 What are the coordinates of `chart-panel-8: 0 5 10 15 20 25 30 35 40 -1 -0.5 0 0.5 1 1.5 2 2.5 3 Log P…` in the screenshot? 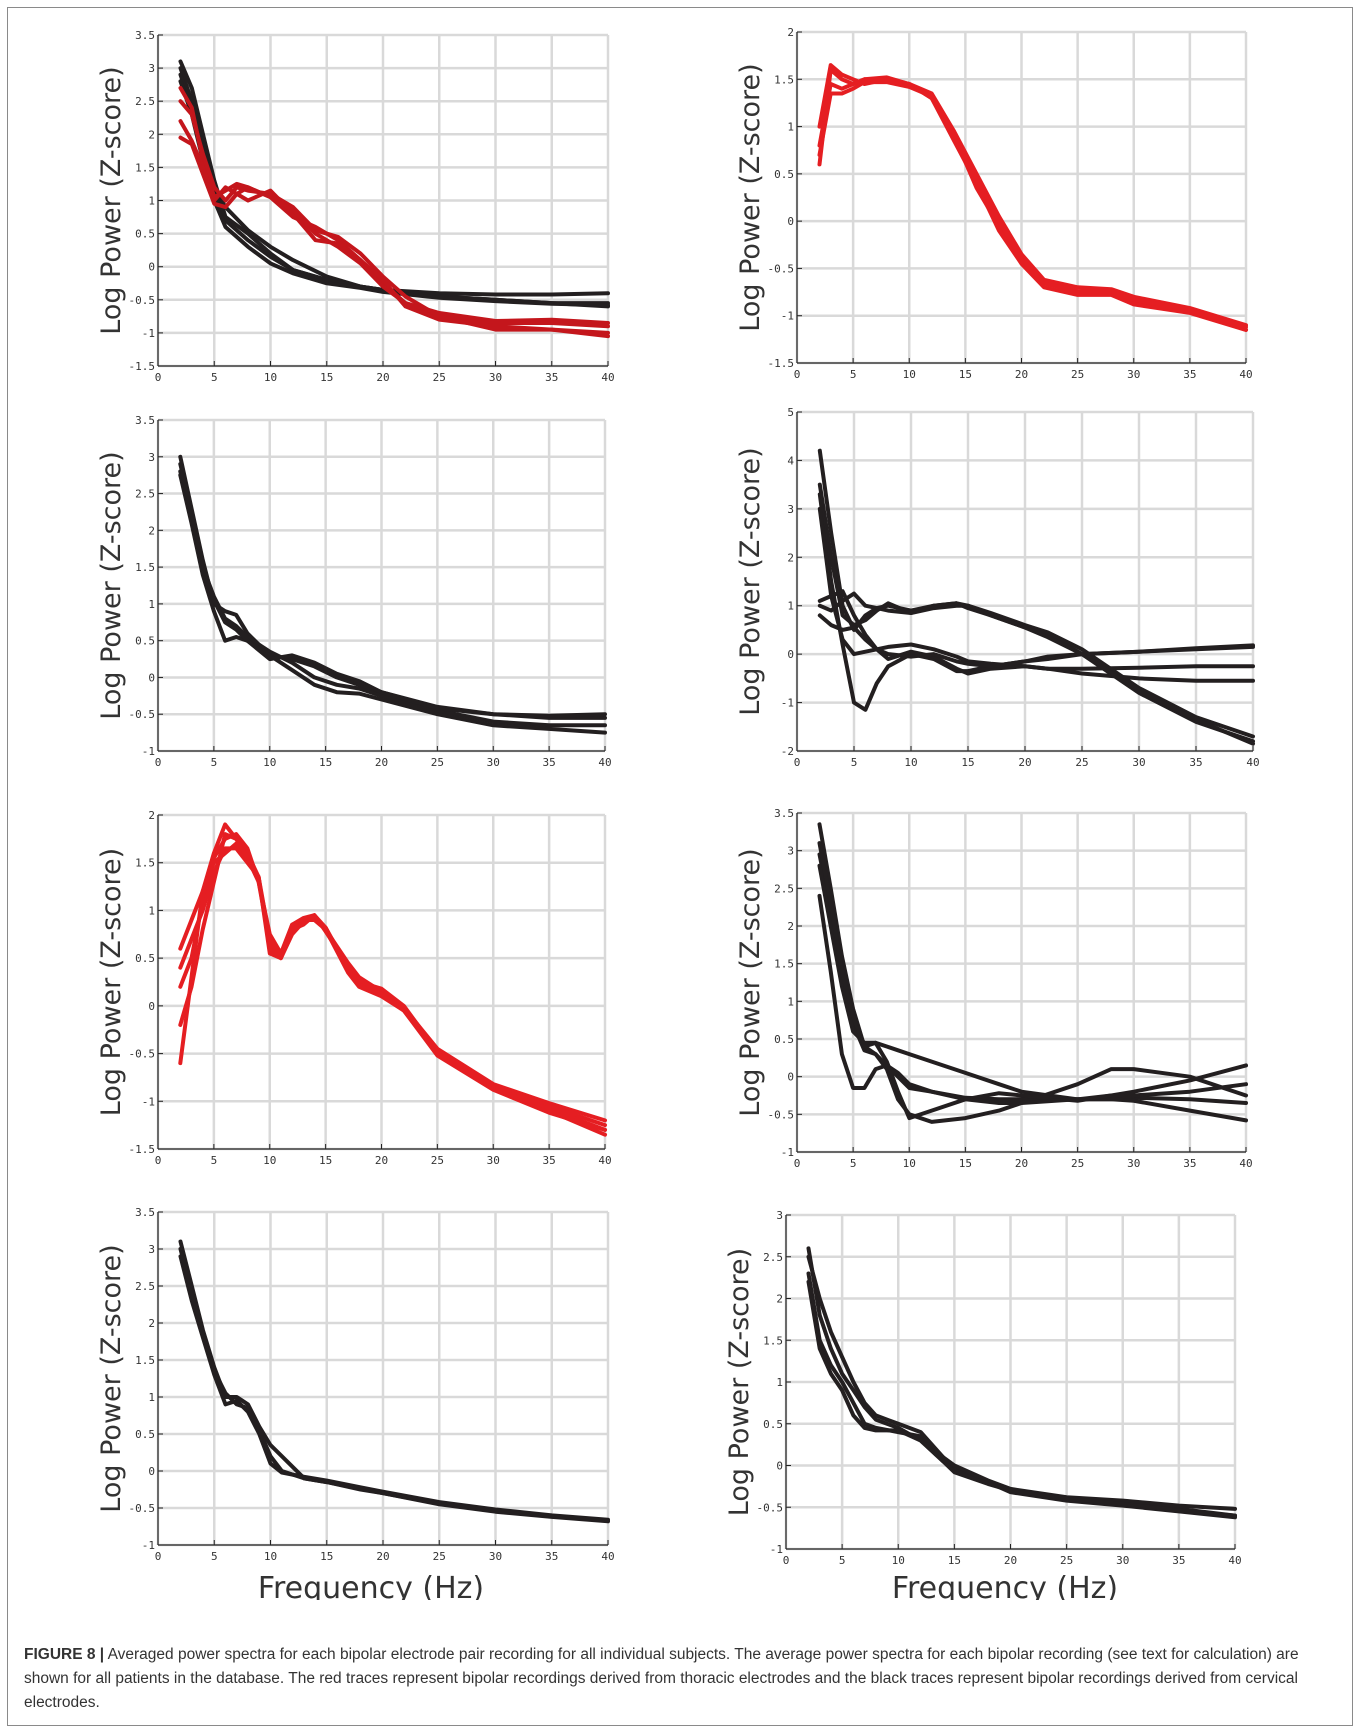 It's located at (983, 1388).